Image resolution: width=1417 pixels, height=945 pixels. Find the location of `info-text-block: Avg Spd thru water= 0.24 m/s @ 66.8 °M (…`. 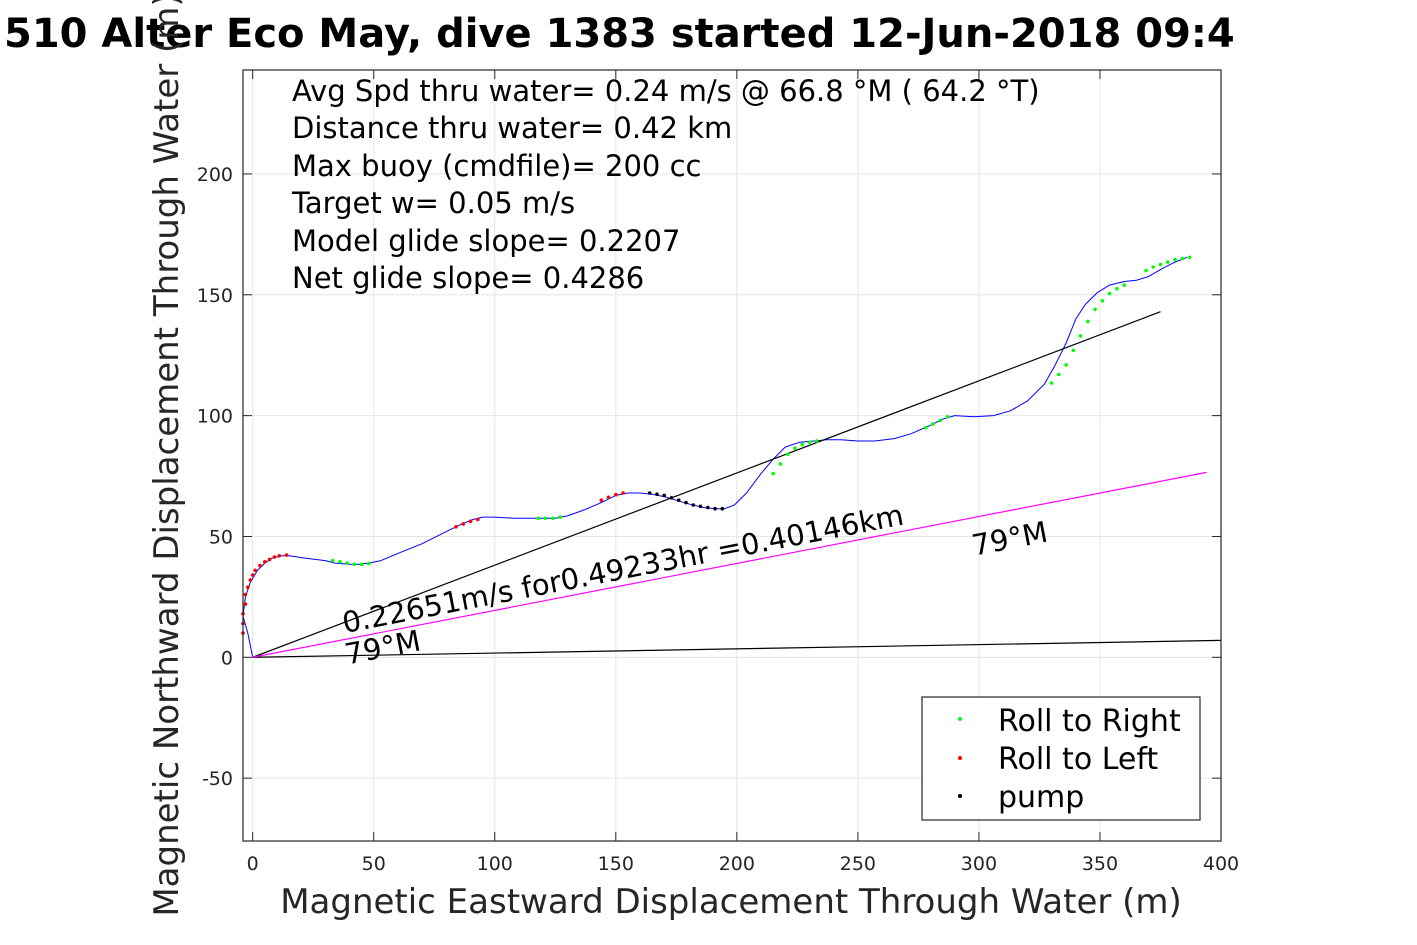

info-text-block: Avg Spd thru water= 0.24 m/s @ 66.8 °M (… is located at coordinates (665, 184).